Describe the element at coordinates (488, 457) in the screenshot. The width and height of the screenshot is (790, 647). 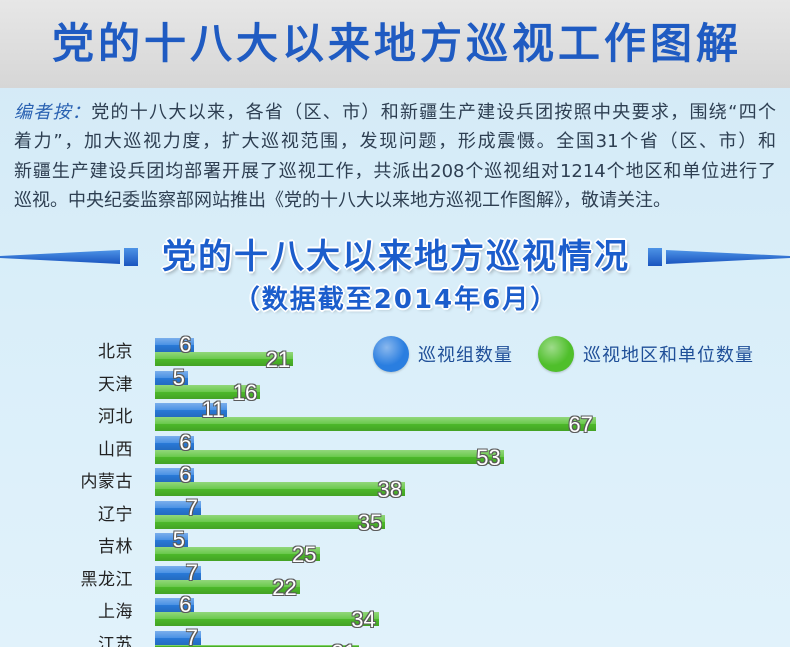
I see `value-label-inspected-units: 53` at that location.